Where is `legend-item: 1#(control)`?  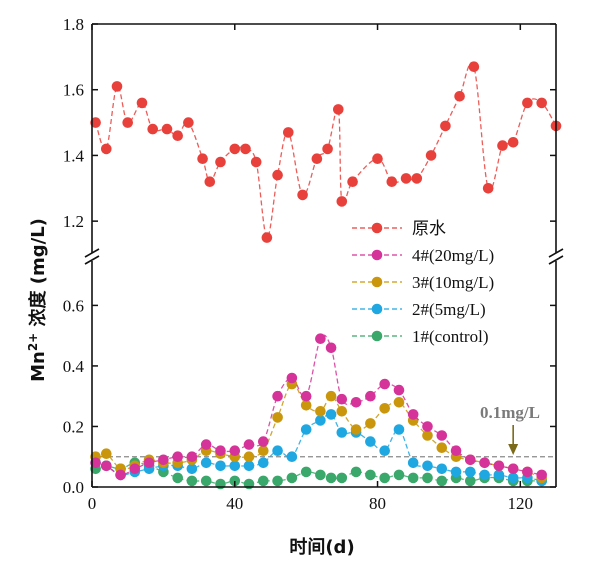
legend-item: 1#(control) is located at coordinates (420, 336).